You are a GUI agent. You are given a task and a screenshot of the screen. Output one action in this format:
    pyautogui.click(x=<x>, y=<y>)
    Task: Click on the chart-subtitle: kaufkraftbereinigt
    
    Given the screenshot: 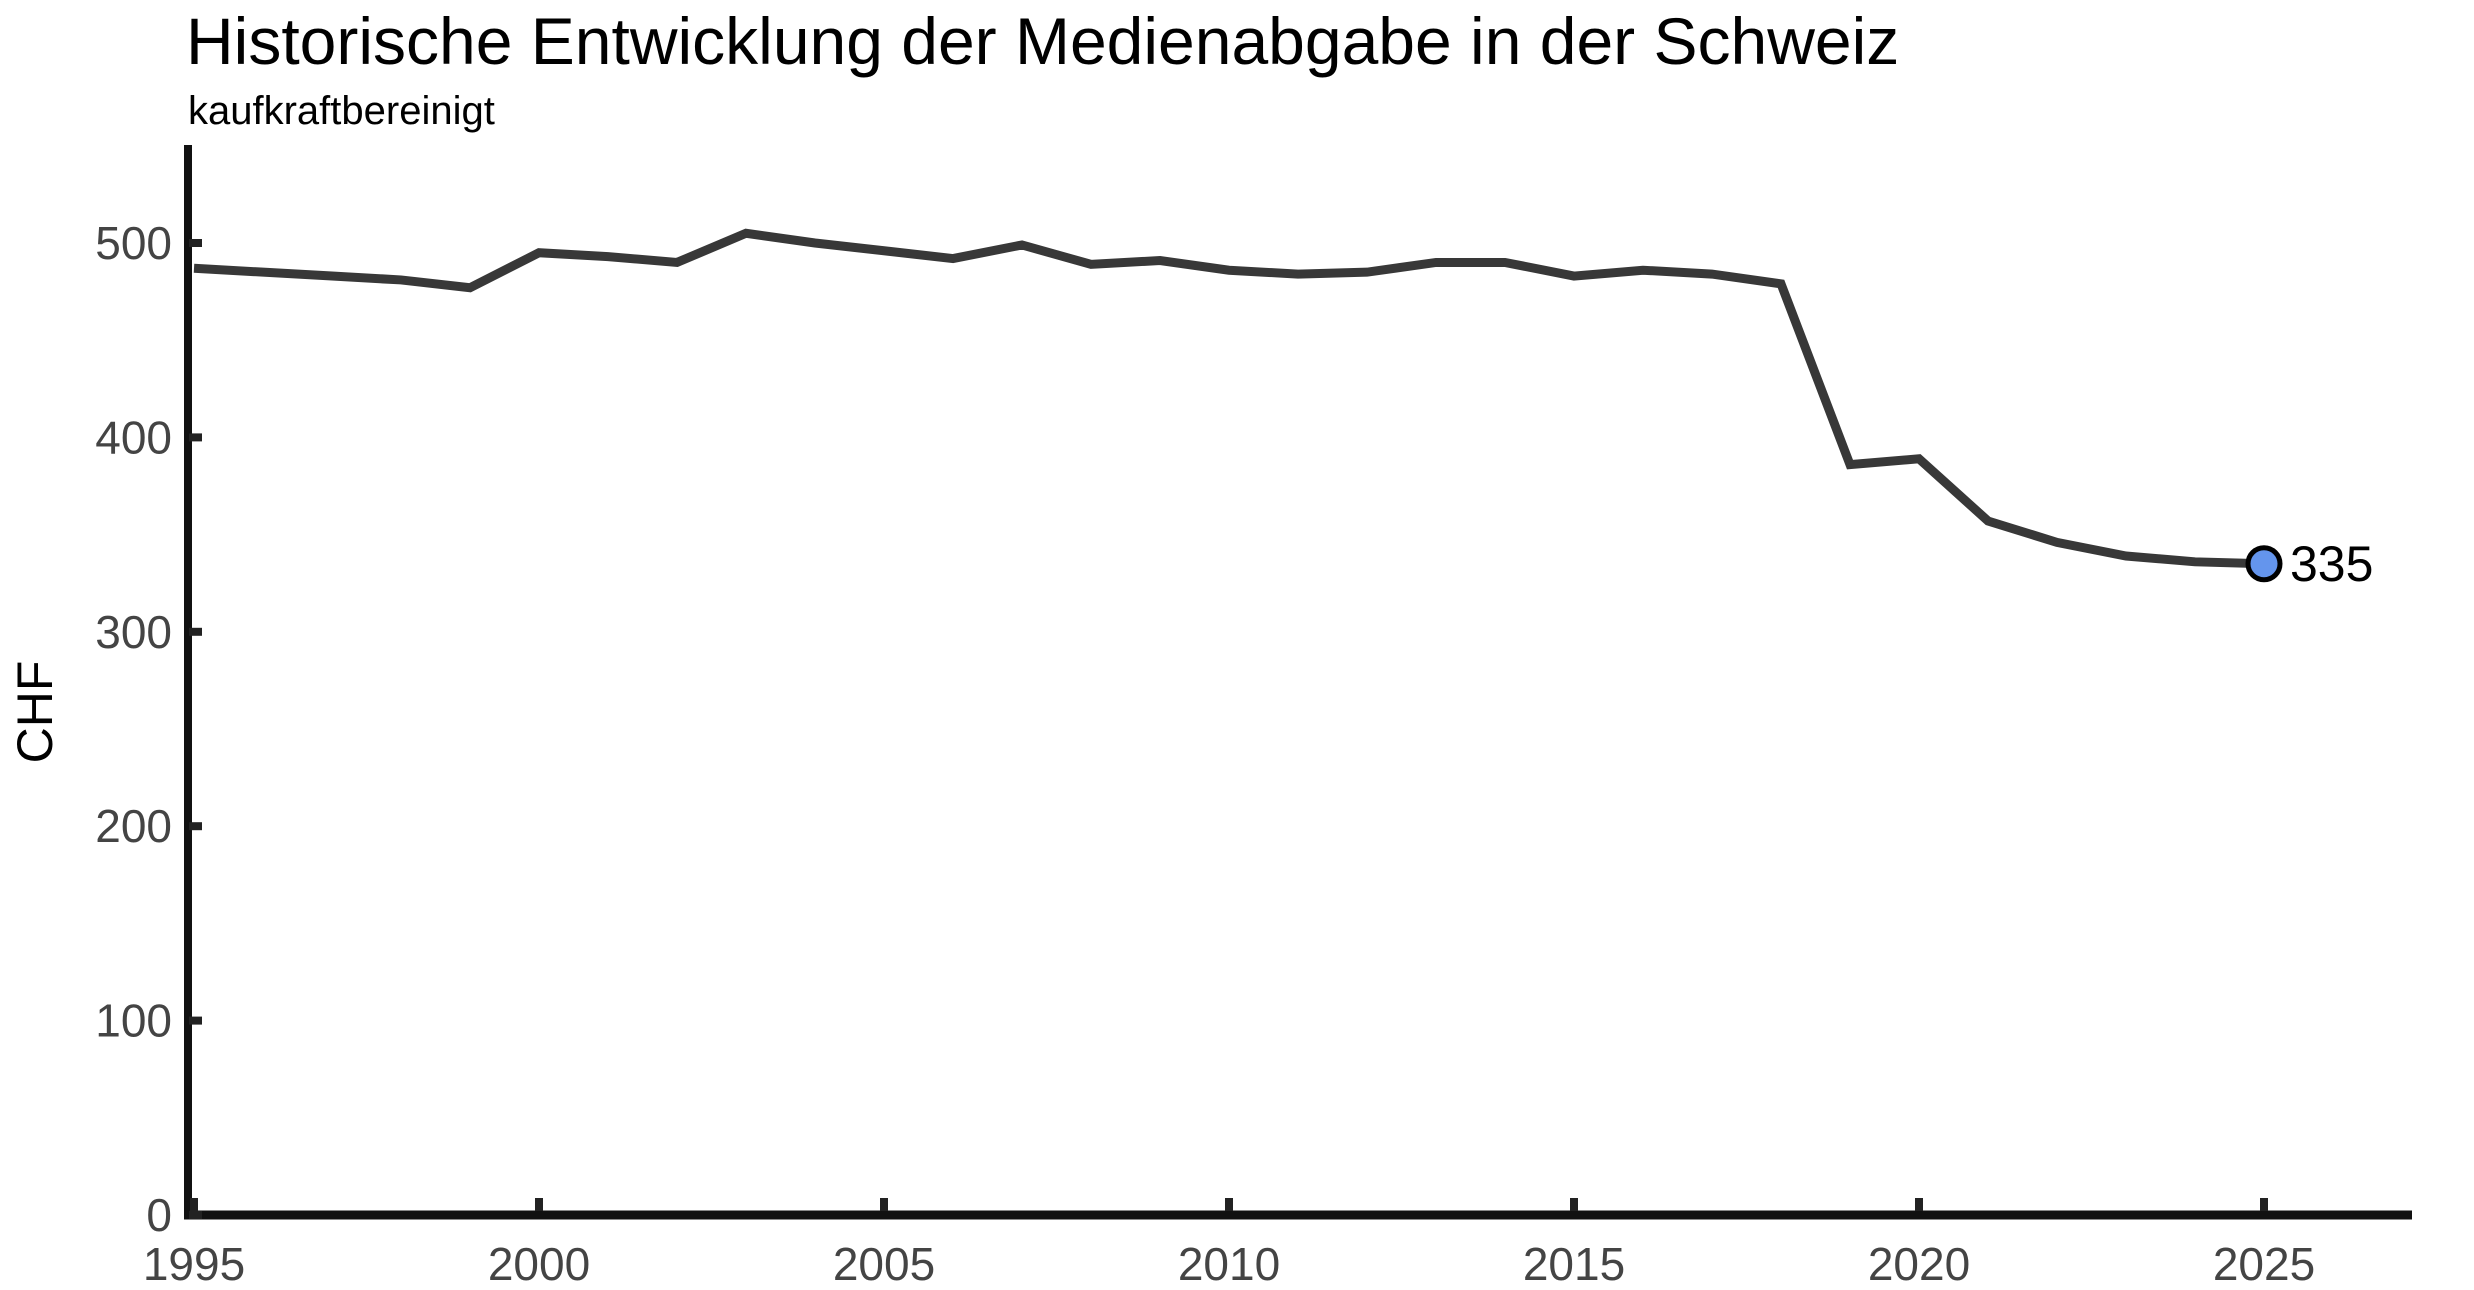 What is the action you would take?
    pyautogui.click(x=341, y=111)
    